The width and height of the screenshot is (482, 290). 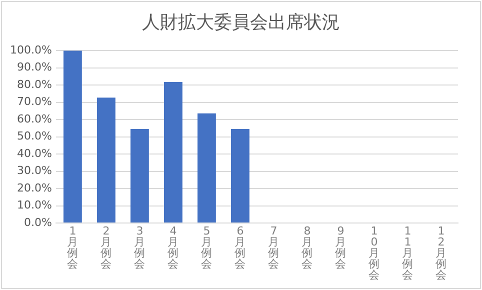 What do you see at coordinates (34, 153) in the screenshot?
I see `y-tick-label: 40.0%` at bounding box center [34, 153].